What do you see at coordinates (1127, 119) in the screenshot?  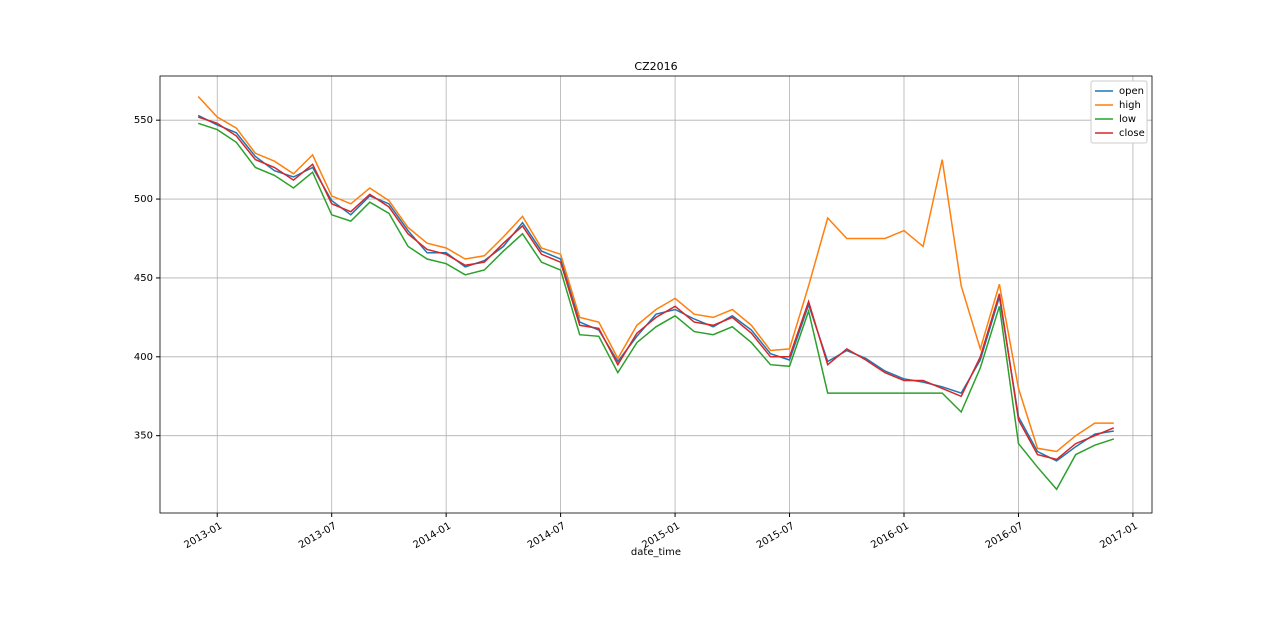 I see `legend-label: low` at bounding box center [1127, 119].